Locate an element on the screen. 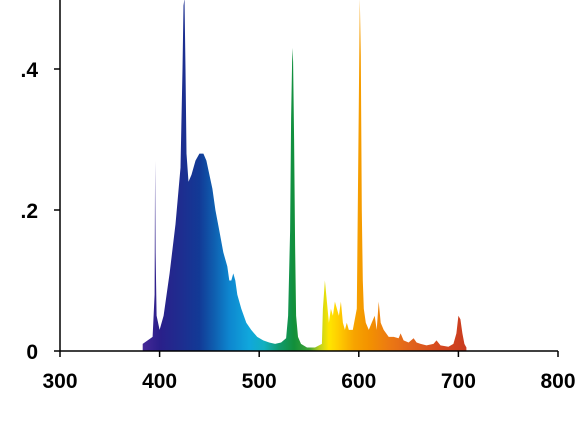 This screenshot has height=427, width=588. y-tick-label-1: .2 is located at coordinates (29, 211).